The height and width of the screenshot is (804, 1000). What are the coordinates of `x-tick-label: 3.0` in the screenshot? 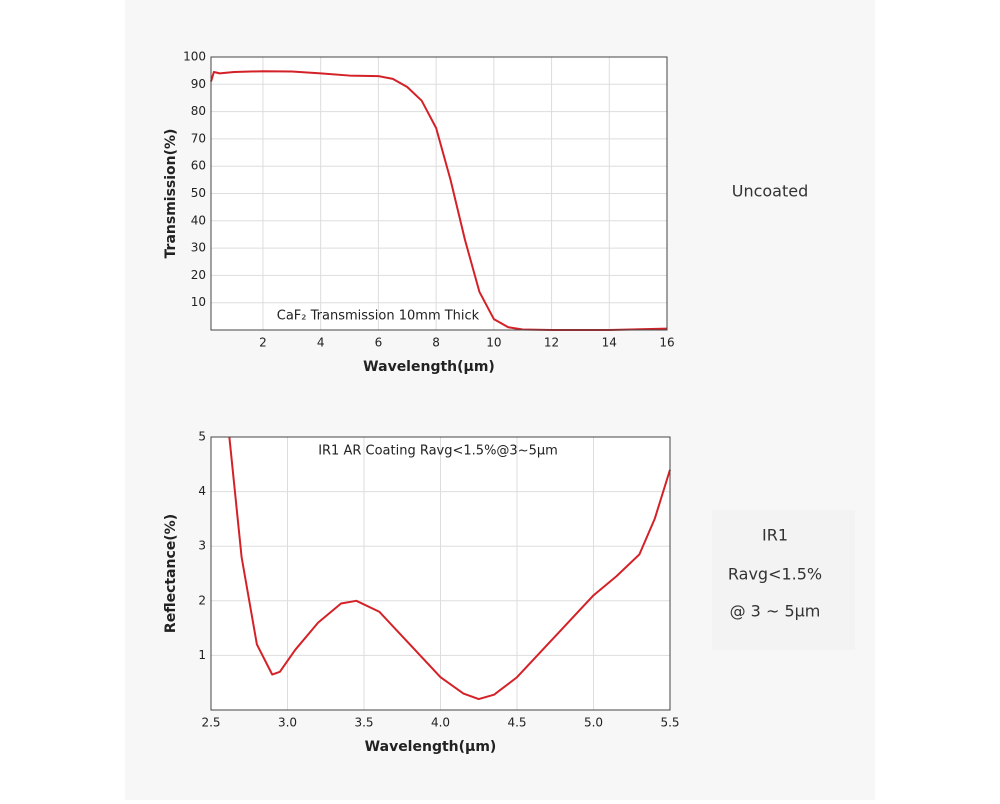 It's located at (287, 723).